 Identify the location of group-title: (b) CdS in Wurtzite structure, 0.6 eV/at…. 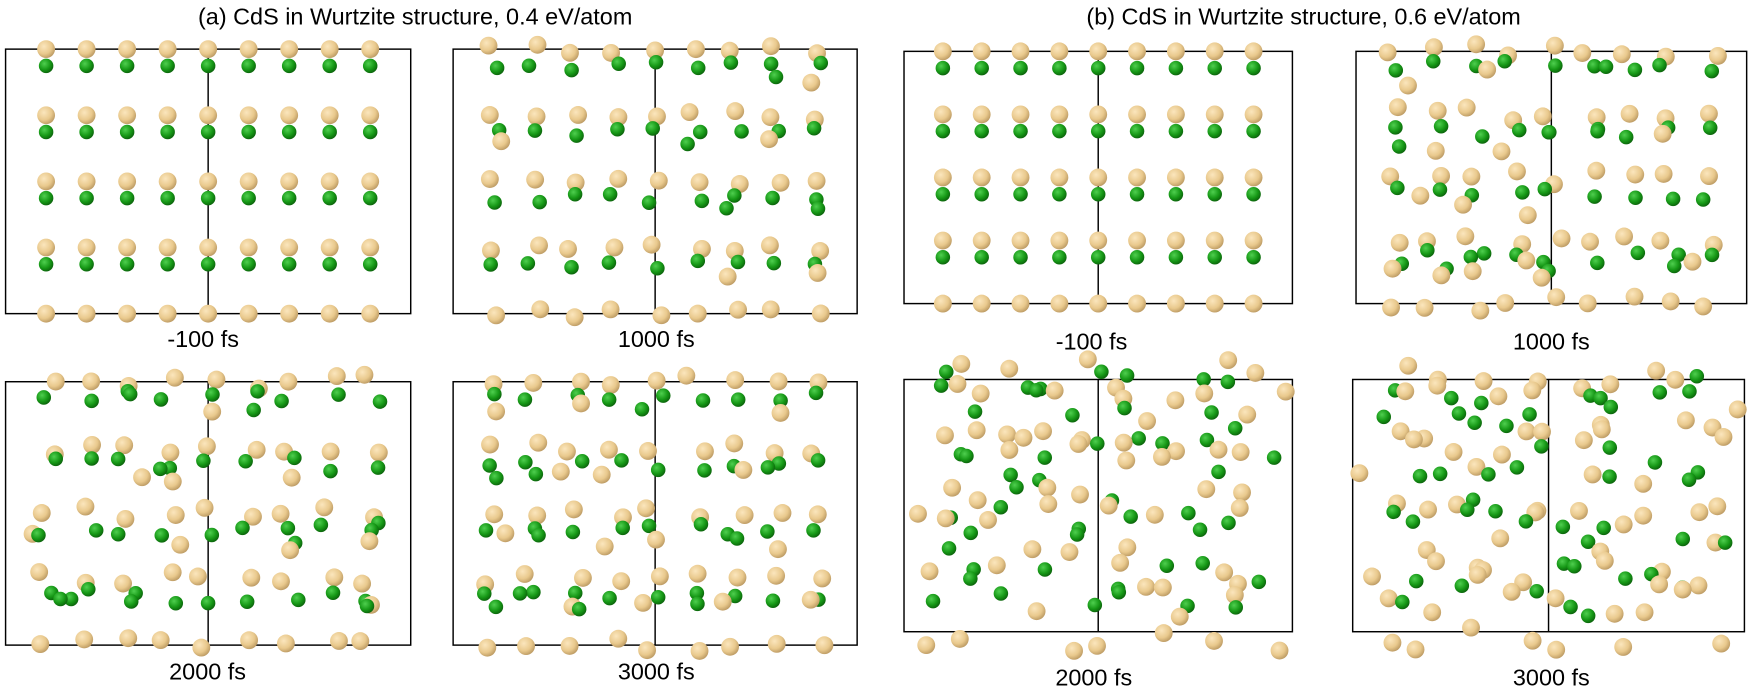
(1303, 17).